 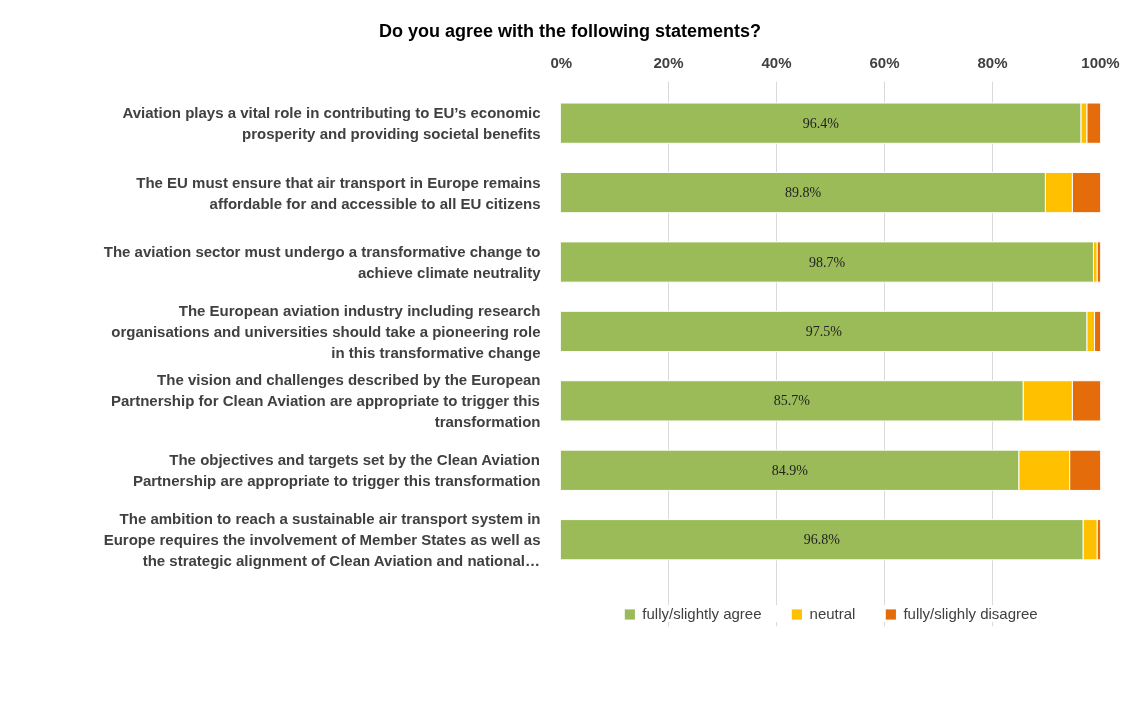 What do you see at coordinates (1100, 62) in the screenshot?
I see `x-tick-label: 100%` at bounding box center [1100, 62].